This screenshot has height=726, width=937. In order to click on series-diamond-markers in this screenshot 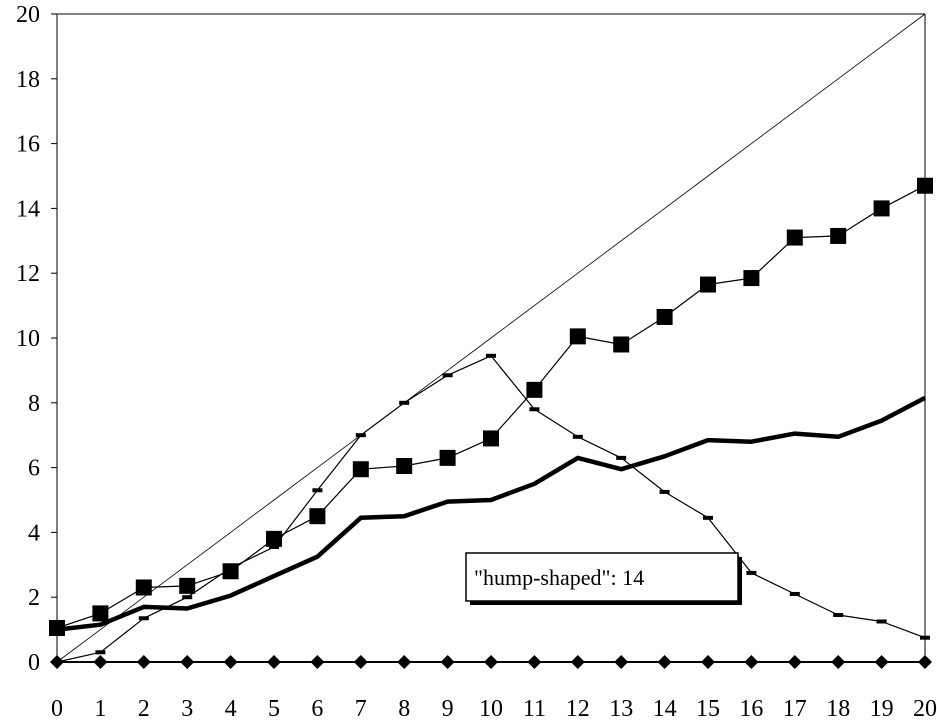, I will do `click(491, 662)`.